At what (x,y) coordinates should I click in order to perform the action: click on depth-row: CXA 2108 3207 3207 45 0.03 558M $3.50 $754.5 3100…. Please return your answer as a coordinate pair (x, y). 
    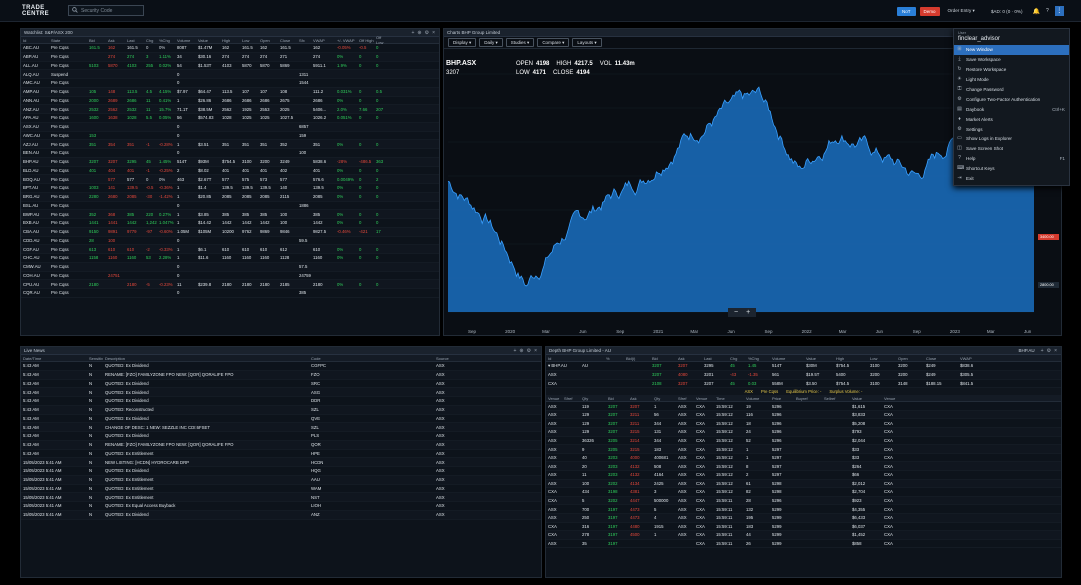
    Looking at the image, I should click on (803, 384).